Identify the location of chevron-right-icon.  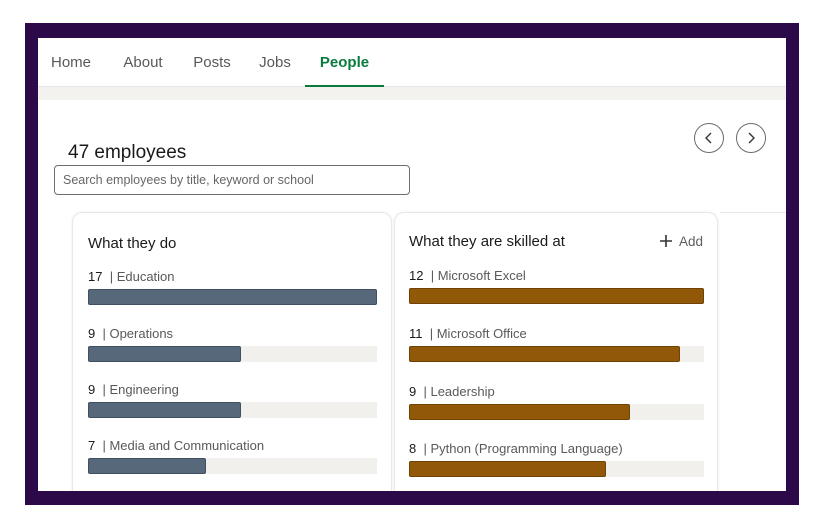
(751, 138).